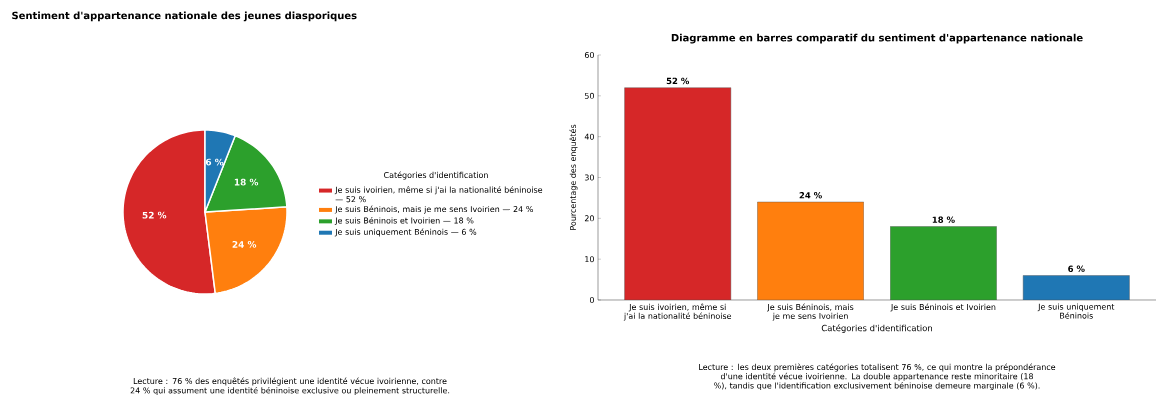 This screenshot has height=407, width=1163. What do you see at coordinates (184, 16) in the screenshot?
I see `chart-title: Sentiment d'appartenance nationale des jeunes diasporiques` at bounding box center [184, 16].